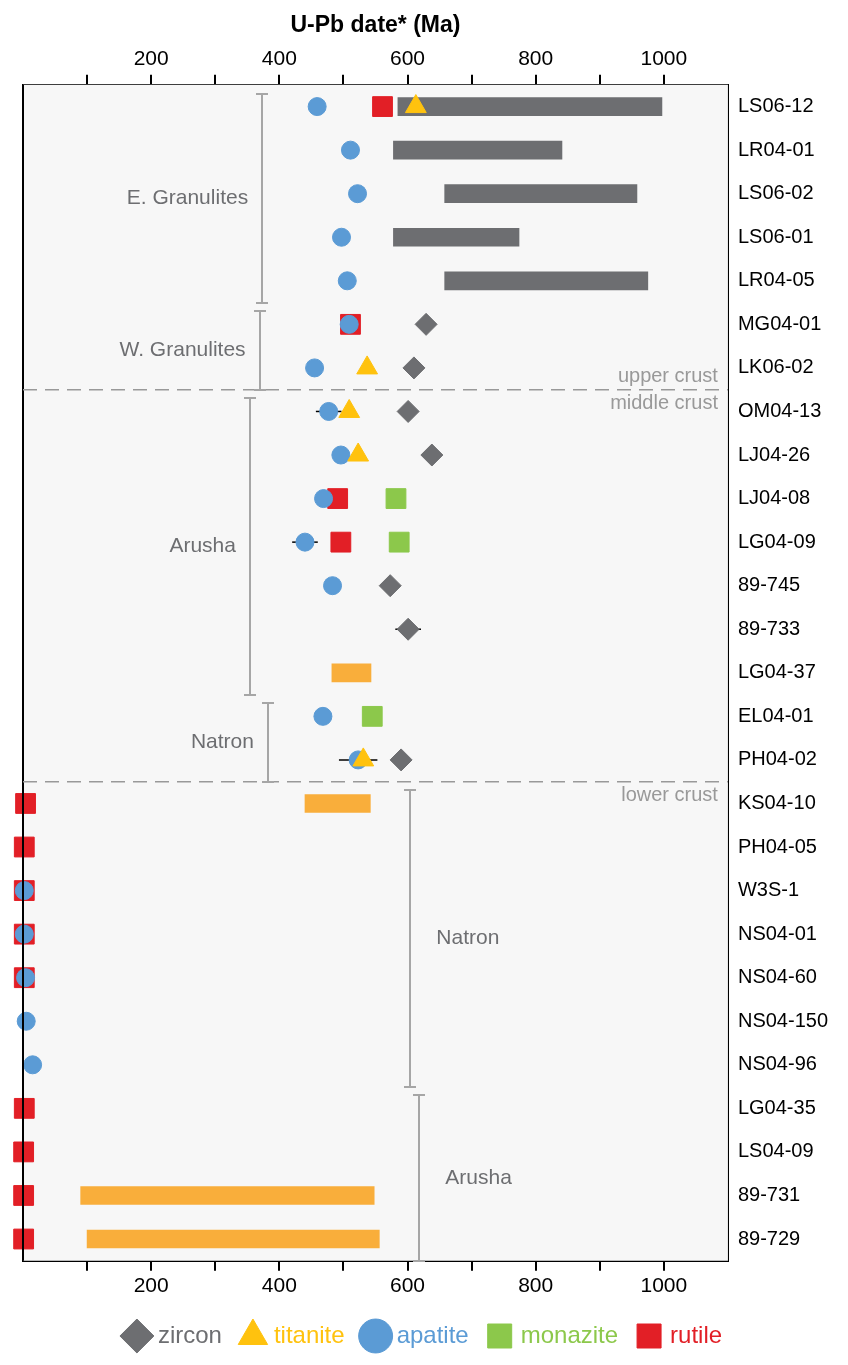 This screenshot has width=848, height=1365. Describe the element at coordinates (777, 845) in the screenshot. I see `y-tick-label: PH04-05` at that location.